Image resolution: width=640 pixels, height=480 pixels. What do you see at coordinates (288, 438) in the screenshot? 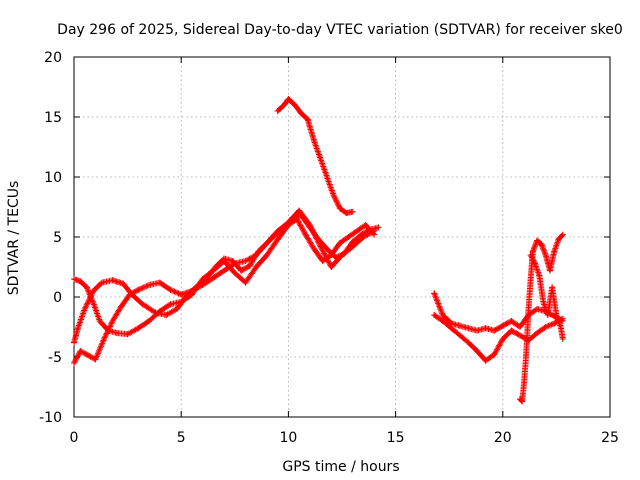
I see `x-tick-label: 10` at bounding box center [288, 438].